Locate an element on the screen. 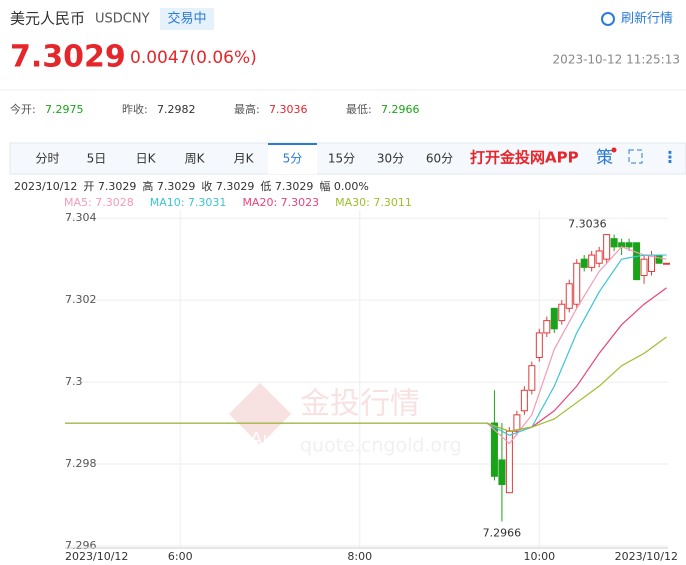  tab: 60分 is located at coordinates (439, 159).